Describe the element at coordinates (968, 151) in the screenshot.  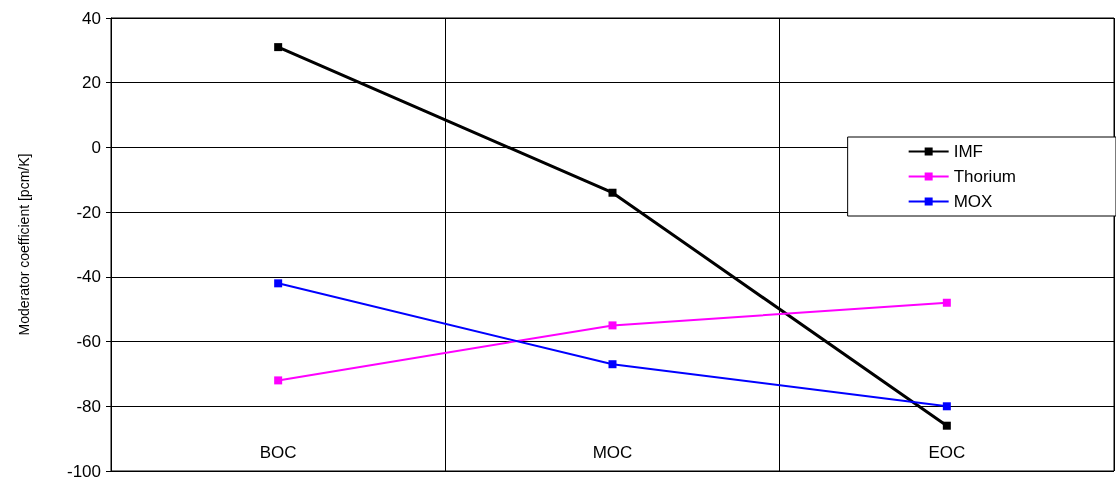
I see `legend-label: IMF` at that location.